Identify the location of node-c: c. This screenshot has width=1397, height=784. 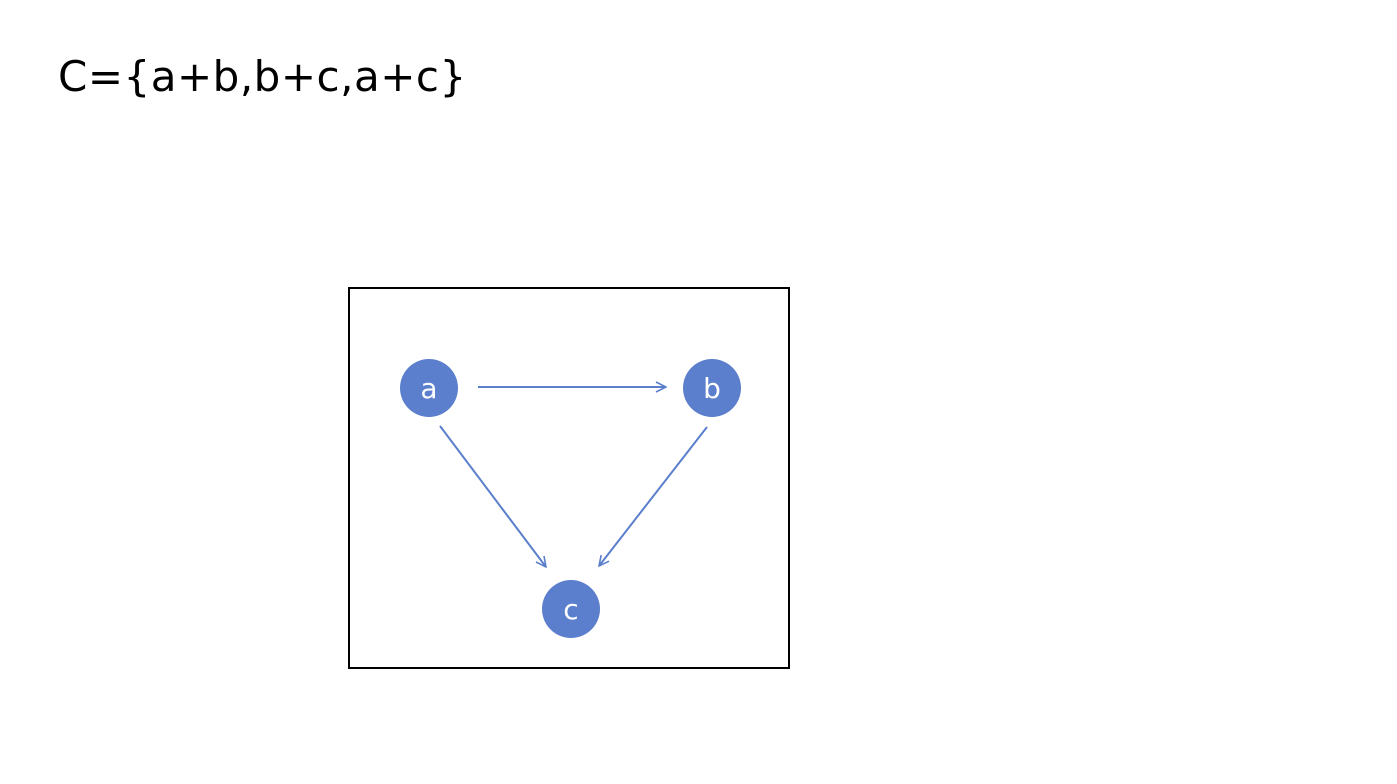
(571, 609).